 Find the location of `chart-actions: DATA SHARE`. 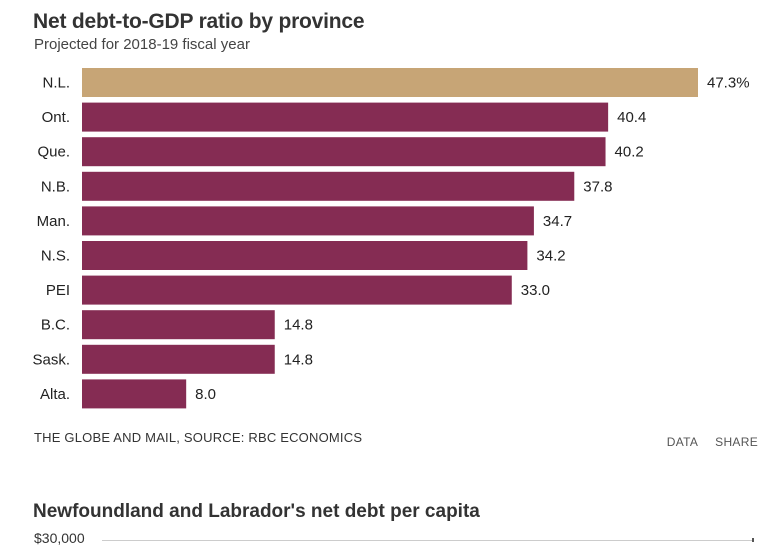

chart-actions: DATA SHARE is located at coordinates (705, 442).